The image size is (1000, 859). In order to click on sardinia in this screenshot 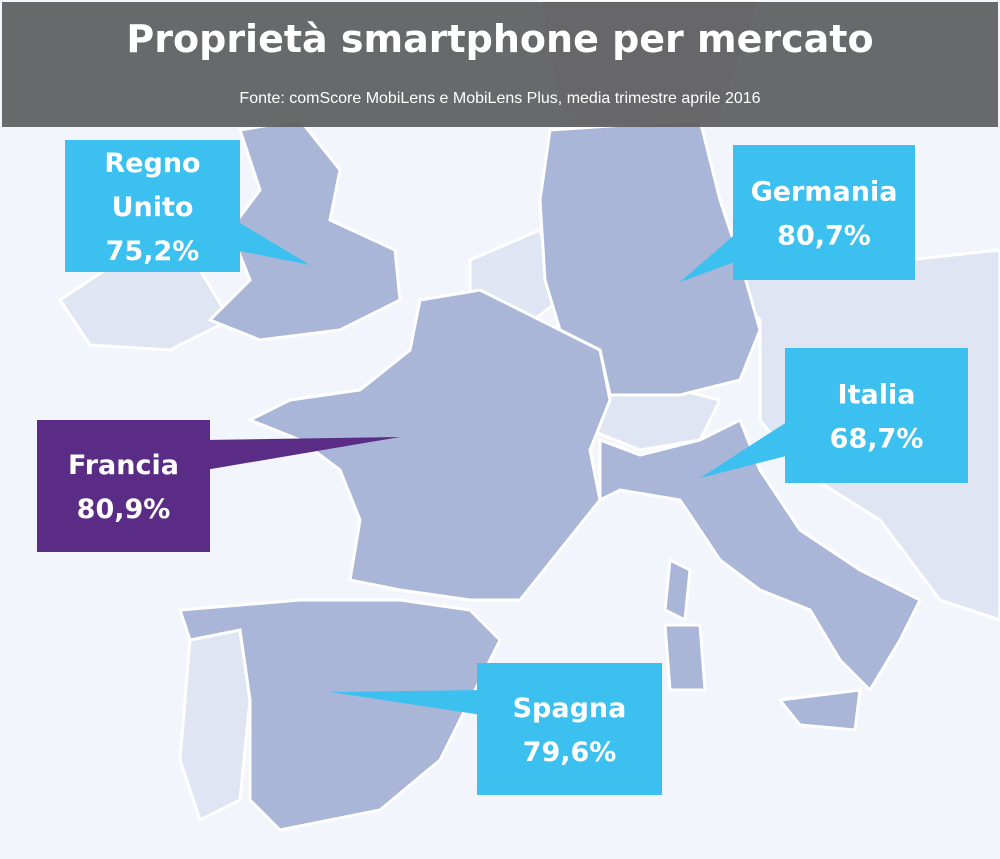, I will do `click(685, 657)`.